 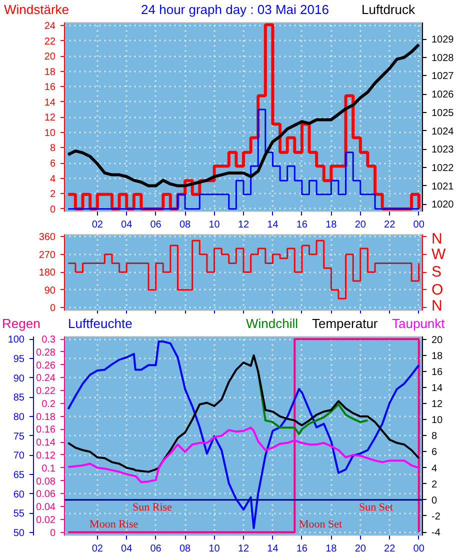 I want to click on line-series, so click(x=243, y=455).